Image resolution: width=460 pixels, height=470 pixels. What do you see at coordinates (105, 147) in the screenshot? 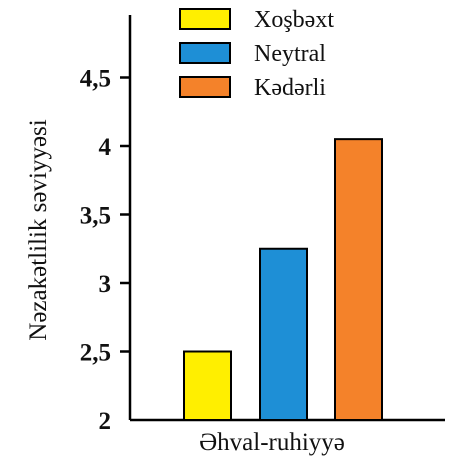
I see `y-tick-label: 4` at bounding box center [105, 147].